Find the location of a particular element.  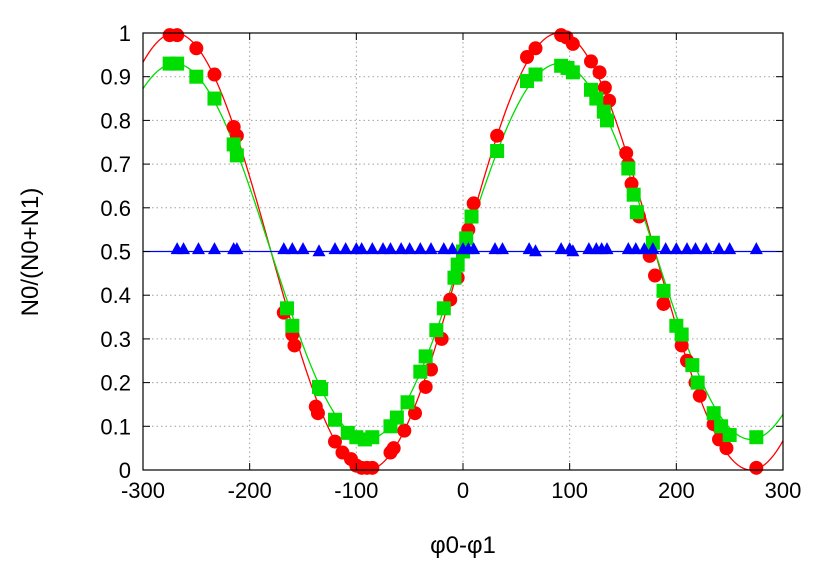

y-tick-label: 0.4 is located at coordinates (115, 295).